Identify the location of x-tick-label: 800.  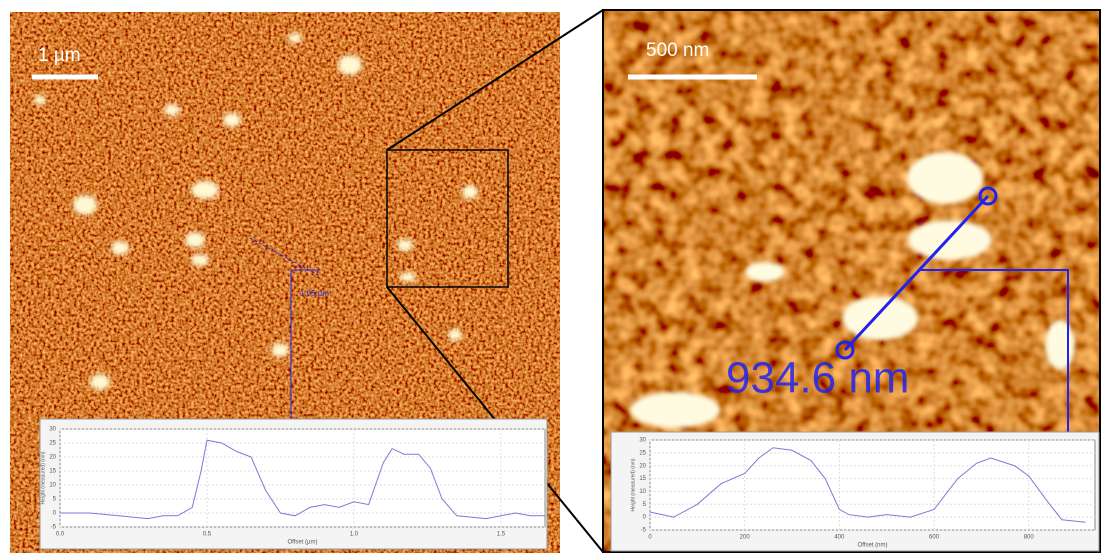
(1029, 538).